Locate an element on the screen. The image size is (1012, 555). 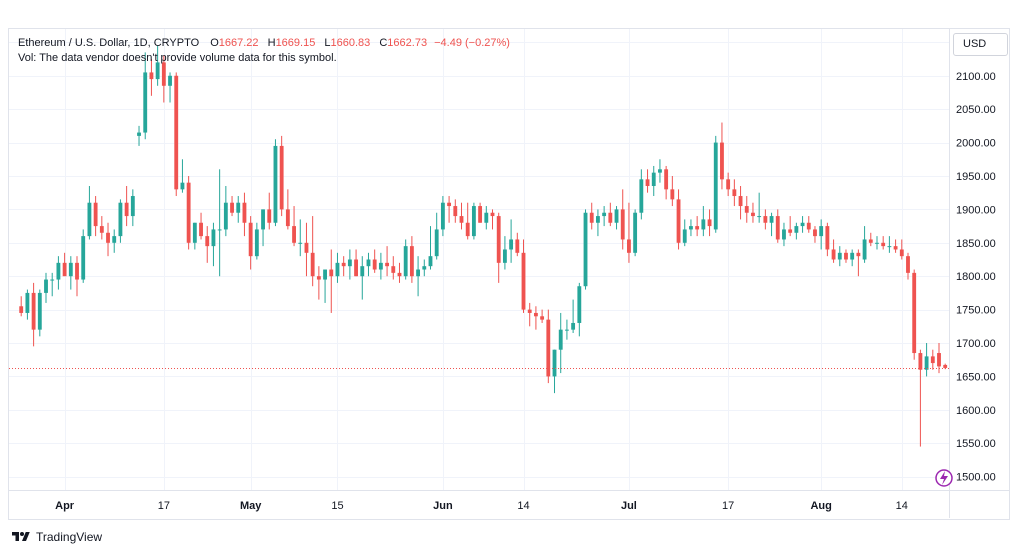
symbol-title: Ethereum / U.S. Dollar, 1D, CRYPTO is located at coordinates (109, 43).